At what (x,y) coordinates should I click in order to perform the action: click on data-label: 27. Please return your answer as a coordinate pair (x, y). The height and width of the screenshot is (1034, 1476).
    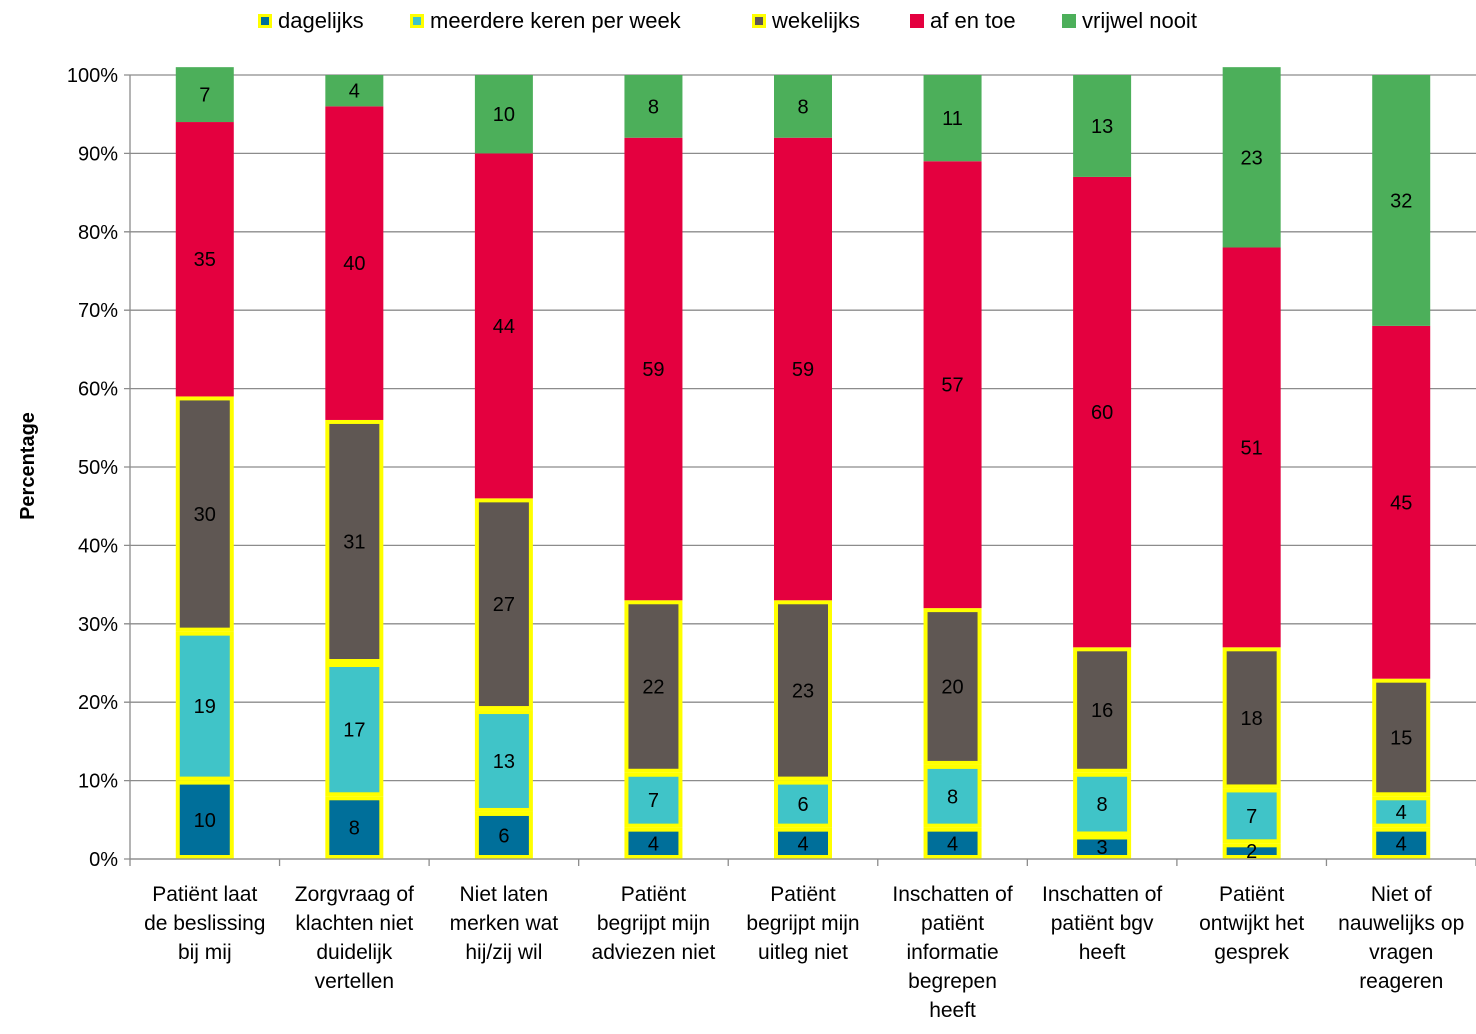
    Looking at the image, I should click on (504, 605).